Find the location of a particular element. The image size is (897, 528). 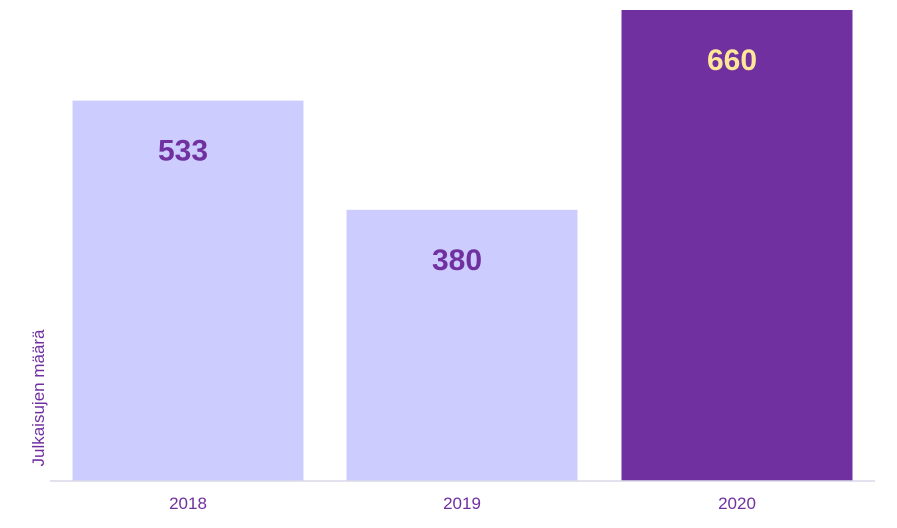

data-label-2019: 380 is located at coordinates (457, 260).